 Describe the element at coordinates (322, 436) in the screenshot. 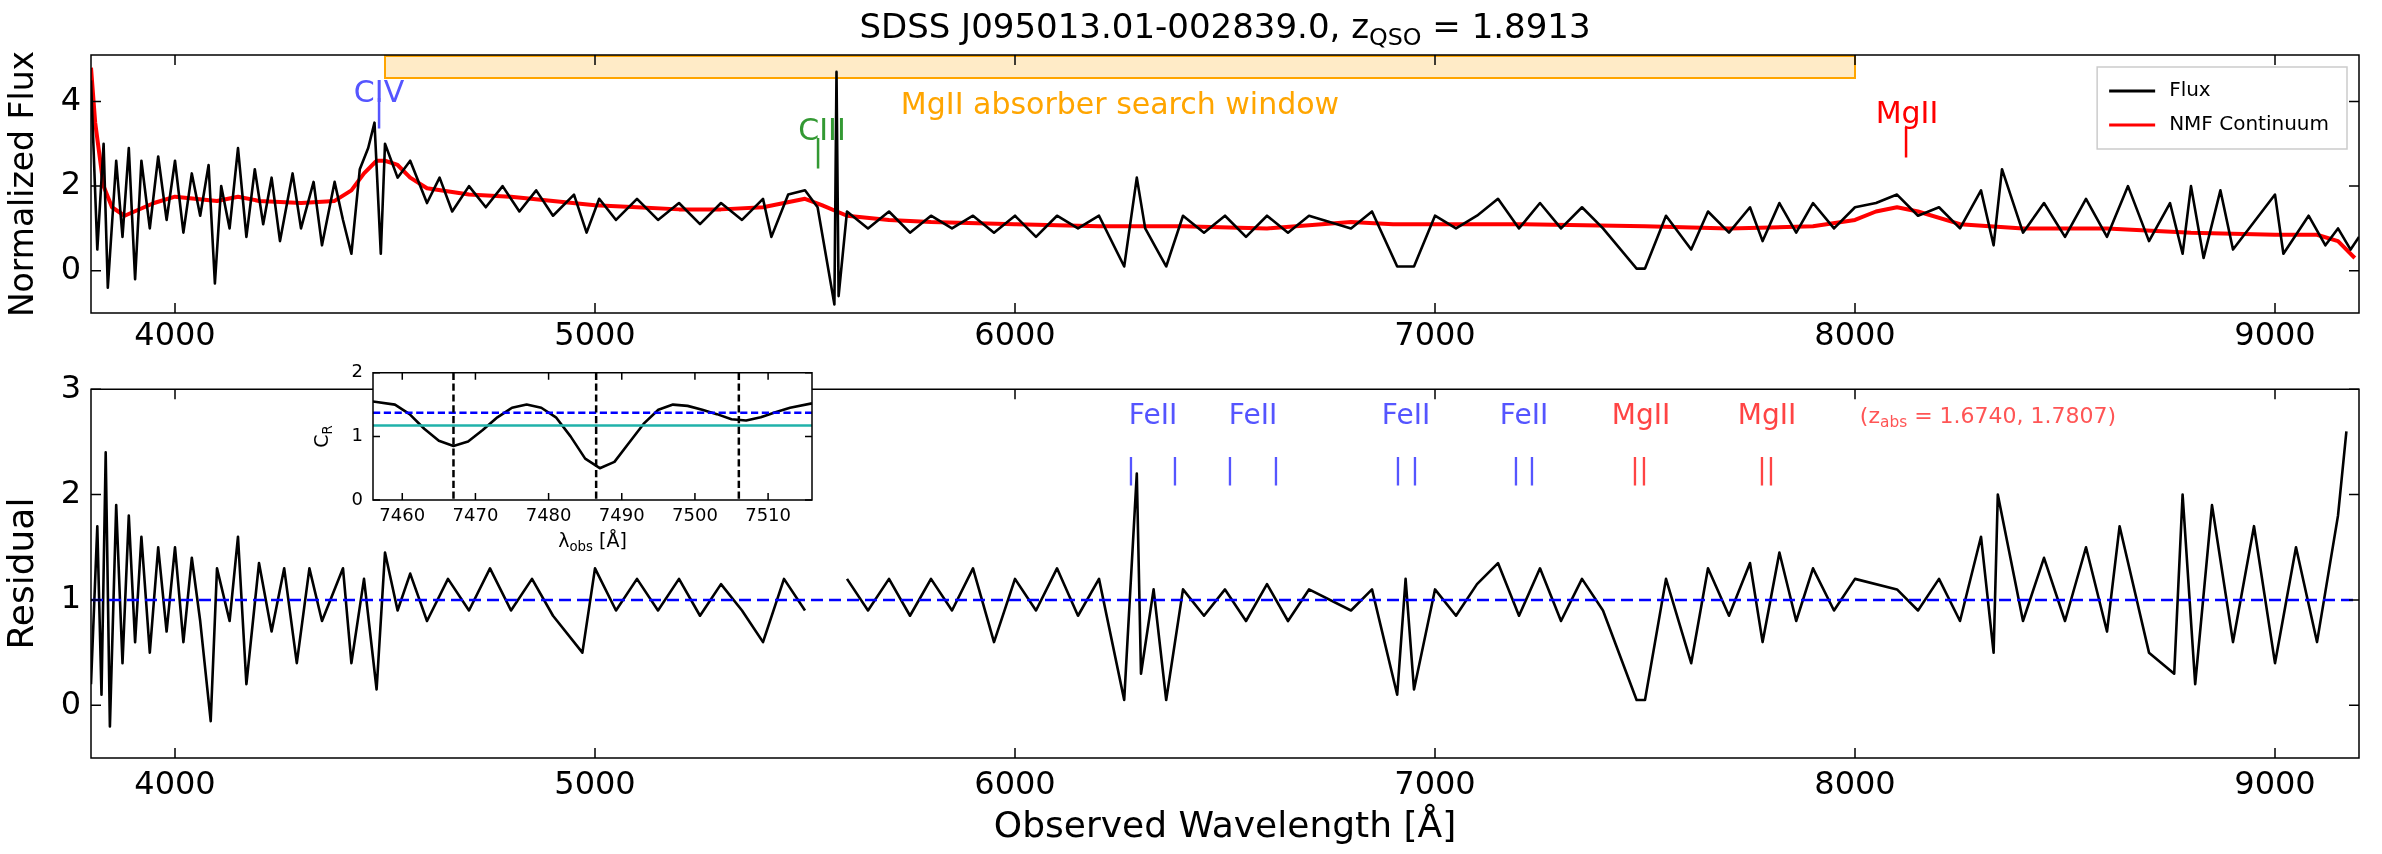

I see `y-axis-title: CR` at that location.